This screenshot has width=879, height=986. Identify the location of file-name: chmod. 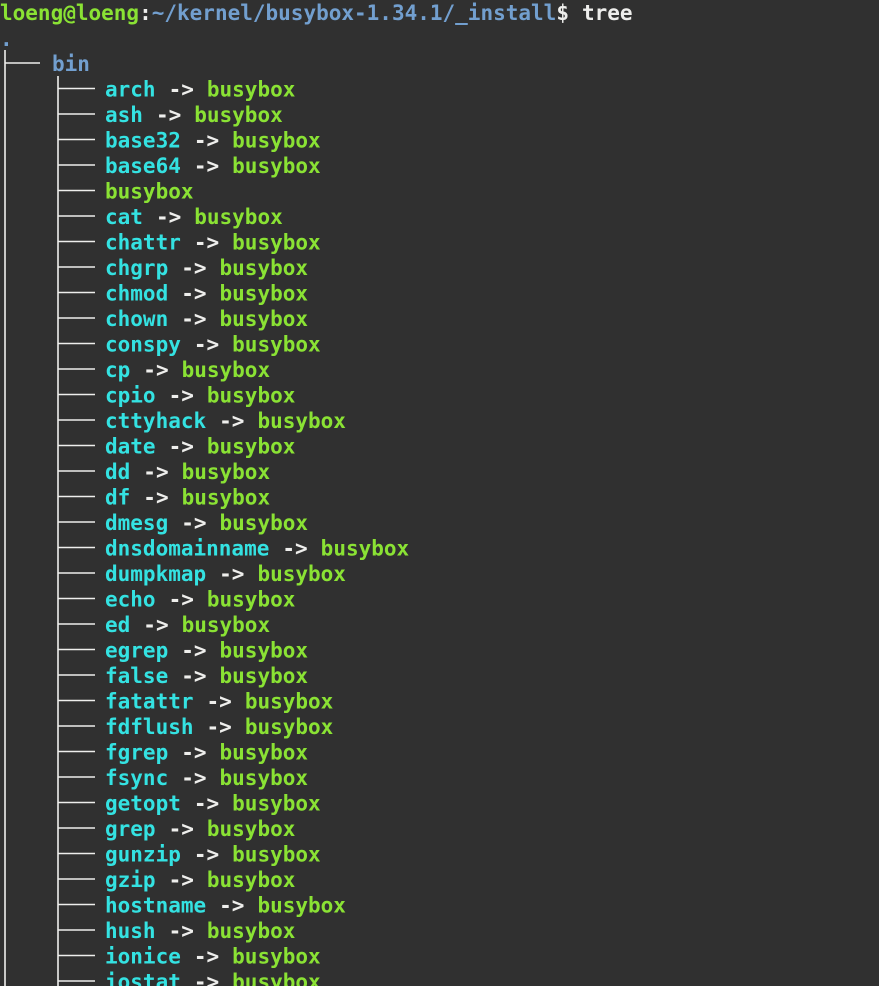
(136, 294).